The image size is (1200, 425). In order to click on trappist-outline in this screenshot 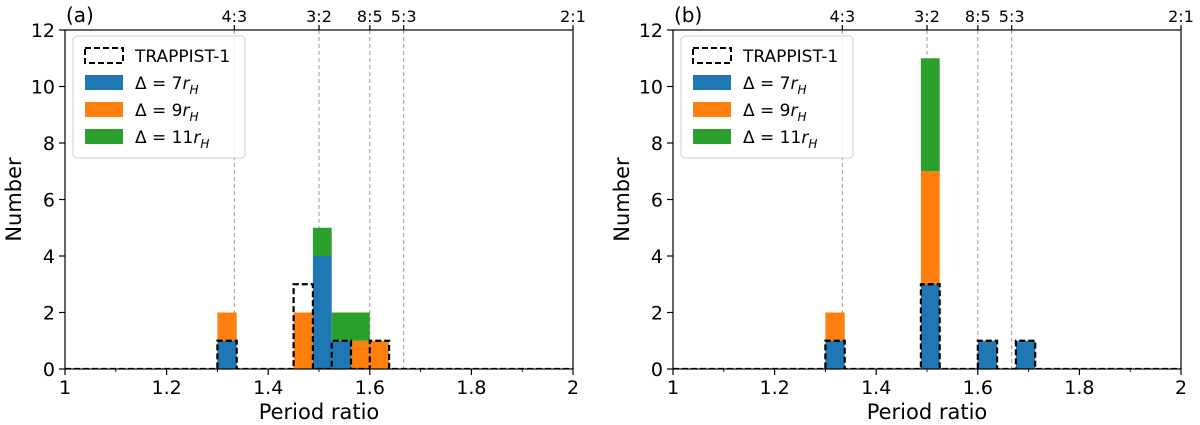, I will do `click(927, 326)`.